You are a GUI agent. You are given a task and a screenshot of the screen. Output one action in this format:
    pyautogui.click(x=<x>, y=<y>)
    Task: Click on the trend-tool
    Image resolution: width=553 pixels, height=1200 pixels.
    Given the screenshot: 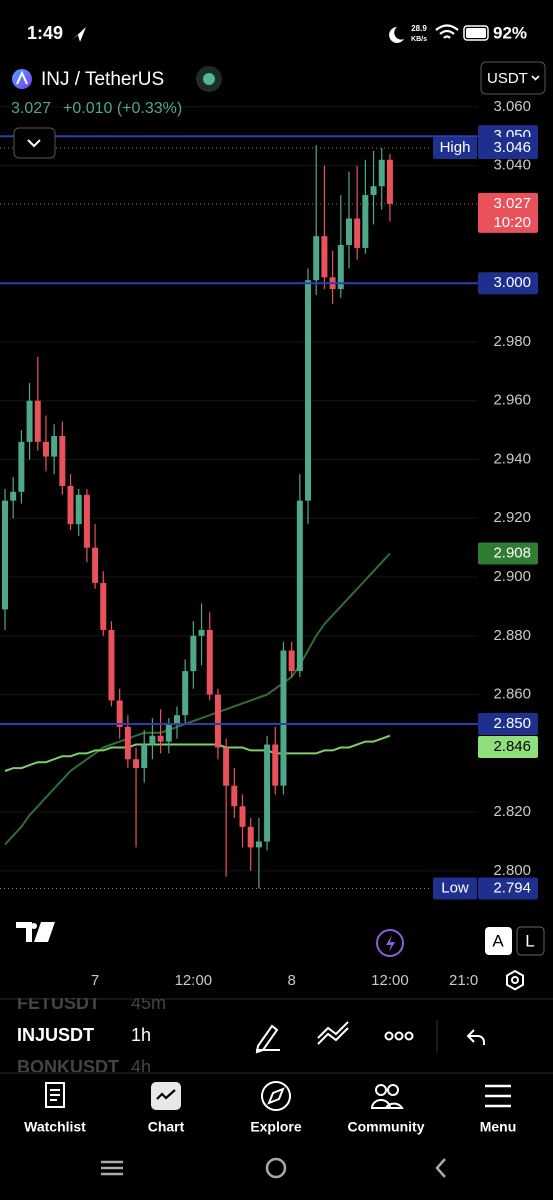 What is the action you would take?
    pyautogui.click(x=333, y=1033)
    